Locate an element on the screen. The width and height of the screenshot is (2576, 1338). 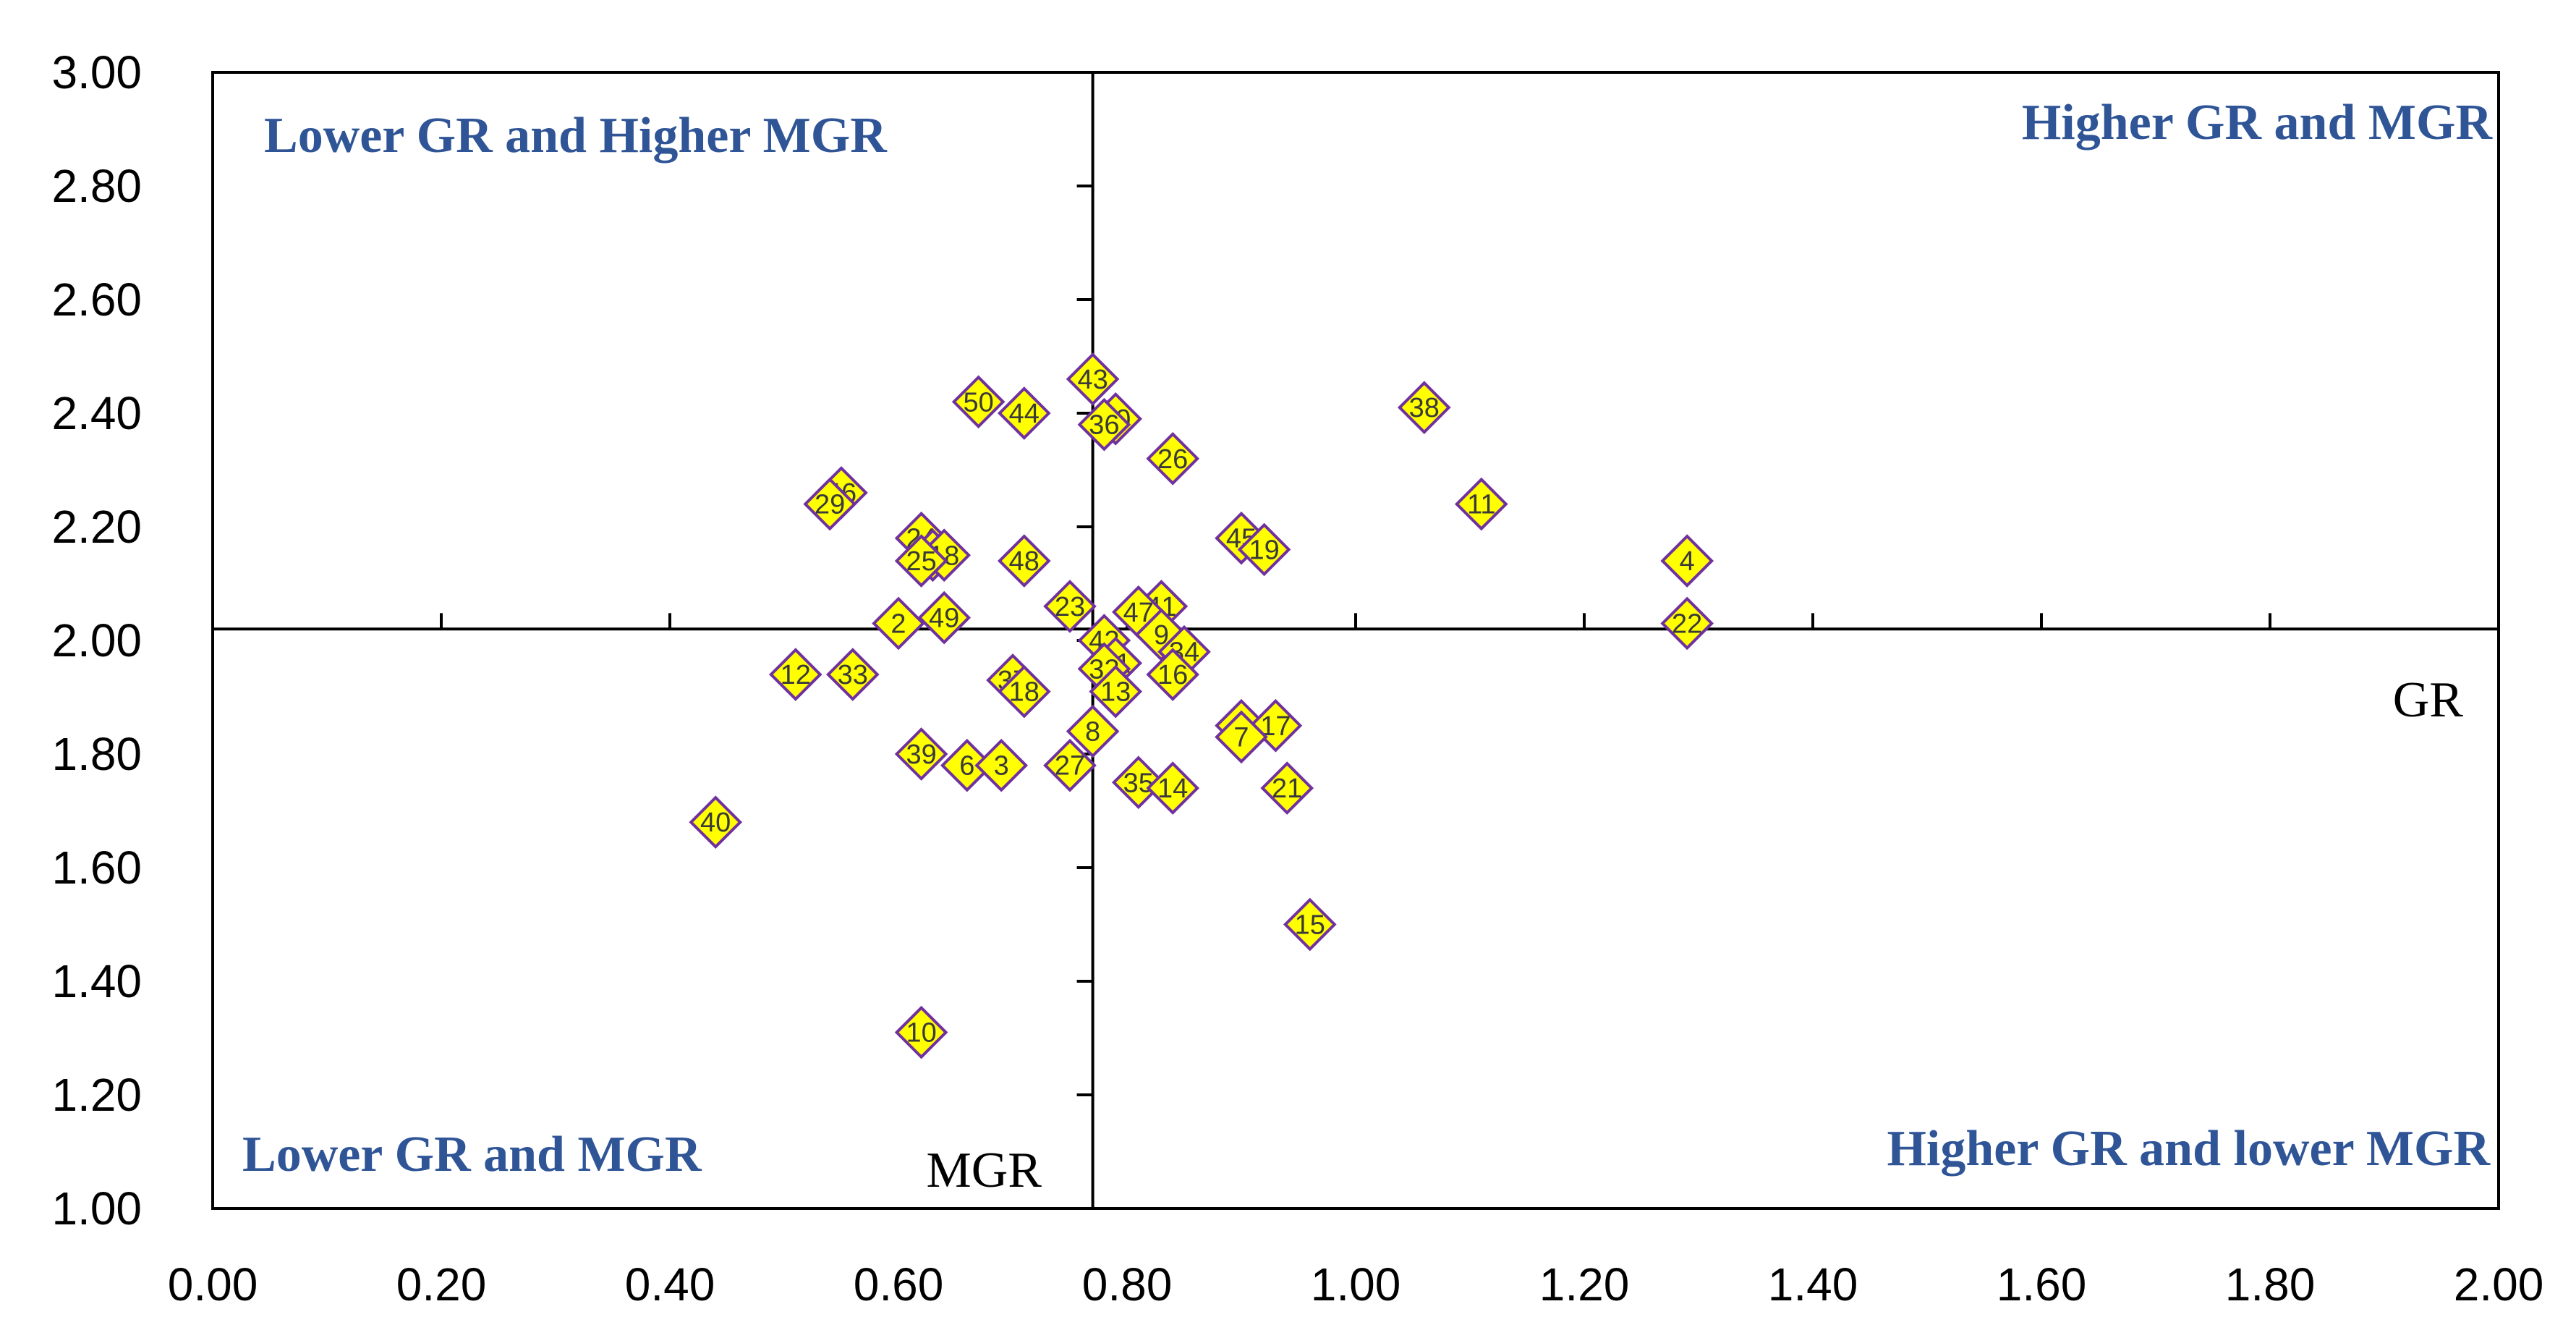
data-point-label: 25 is located at coordinates (921, 561).